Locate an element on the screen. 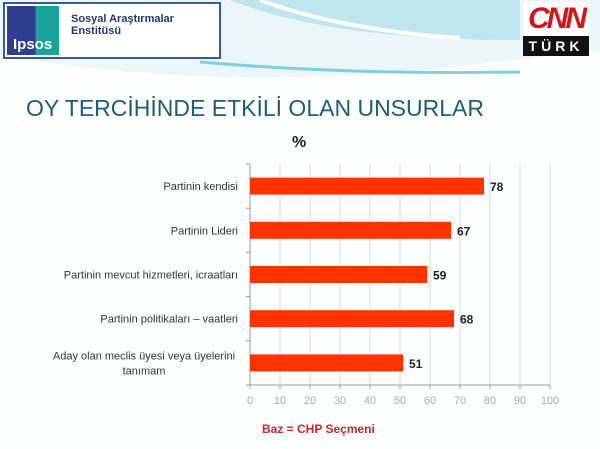  x-tick-label: 90 is located at coordinates (520, 401).